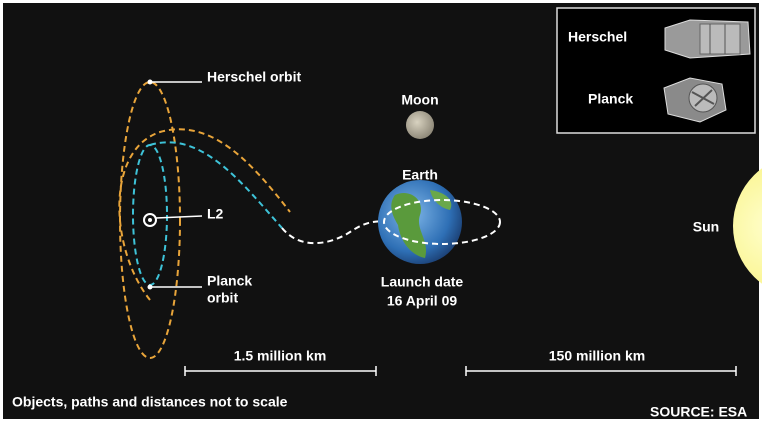 The image size is (762, 421). Describe the element at coordinates (597, 37) in the screenshot. I see `legend-label: Herschel` at that location.